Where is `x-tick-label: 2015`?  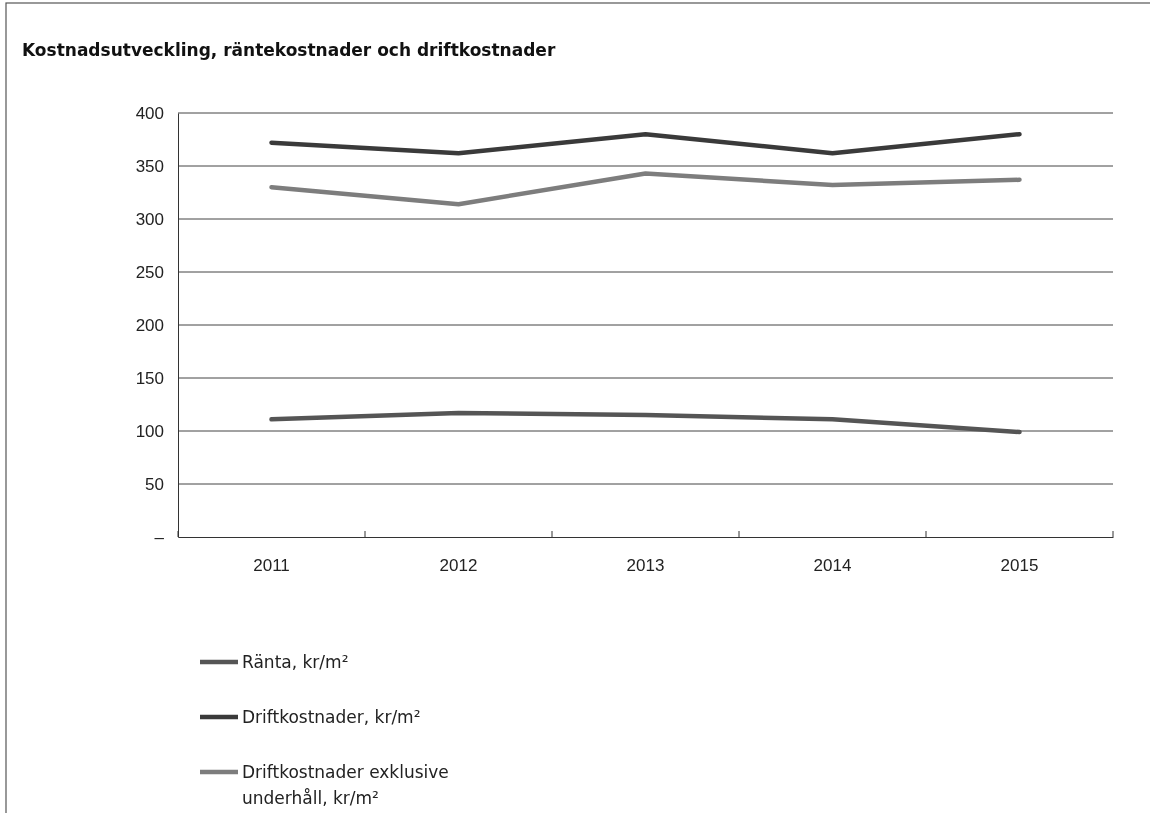
x-tick-label: 2015 is located at coordinates (1019, 566).